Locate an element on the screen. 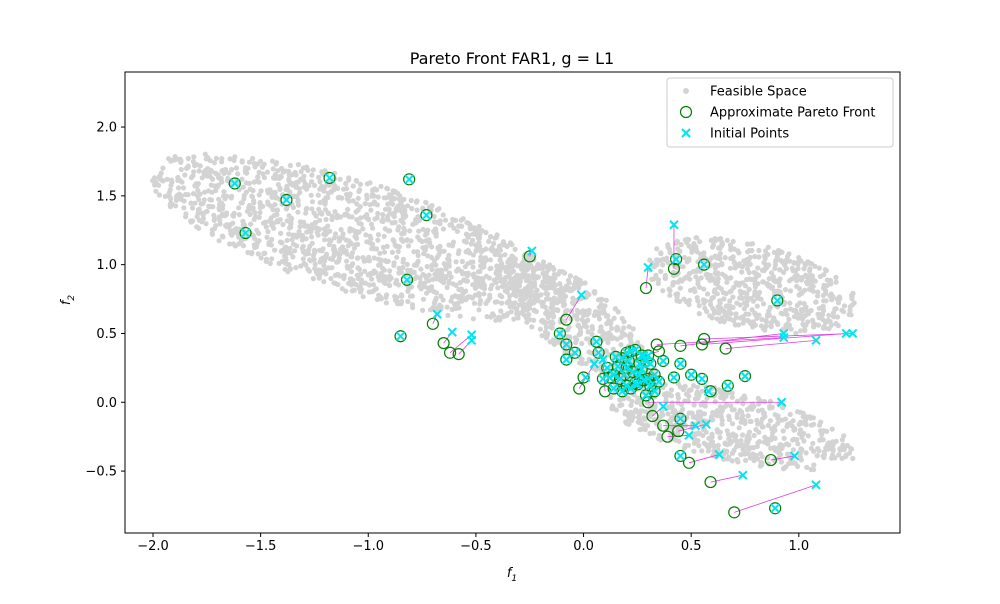 The width and height of the screenshot is (1000, 604). x-axis-label-subscript: 1 is located at coordinates (514, 579).